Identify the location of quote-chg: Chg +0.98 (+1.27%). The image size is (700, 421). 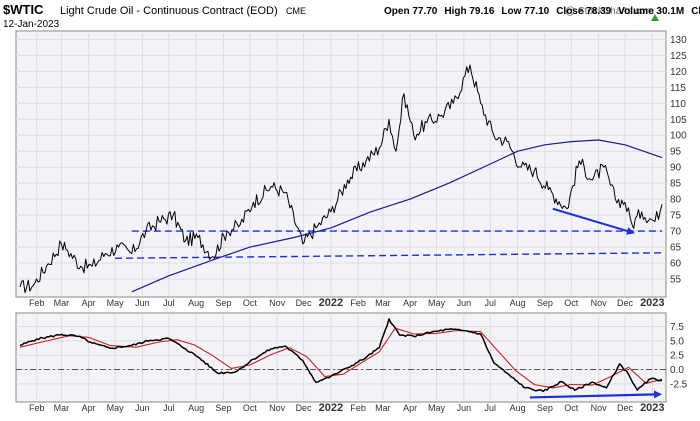
(695, 11).